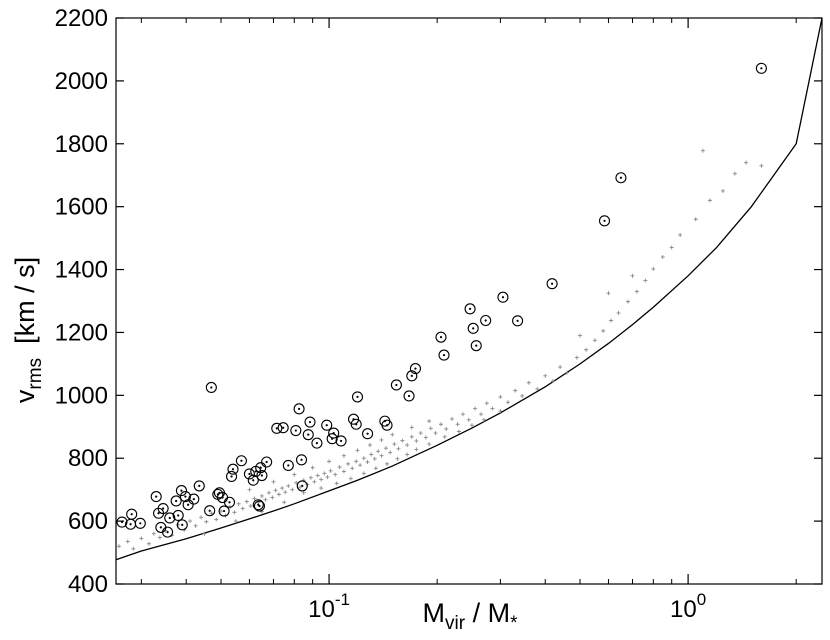 The image size is (830, 640). I want to click on x-tick-label-exponent: 0, so click(701, 599).